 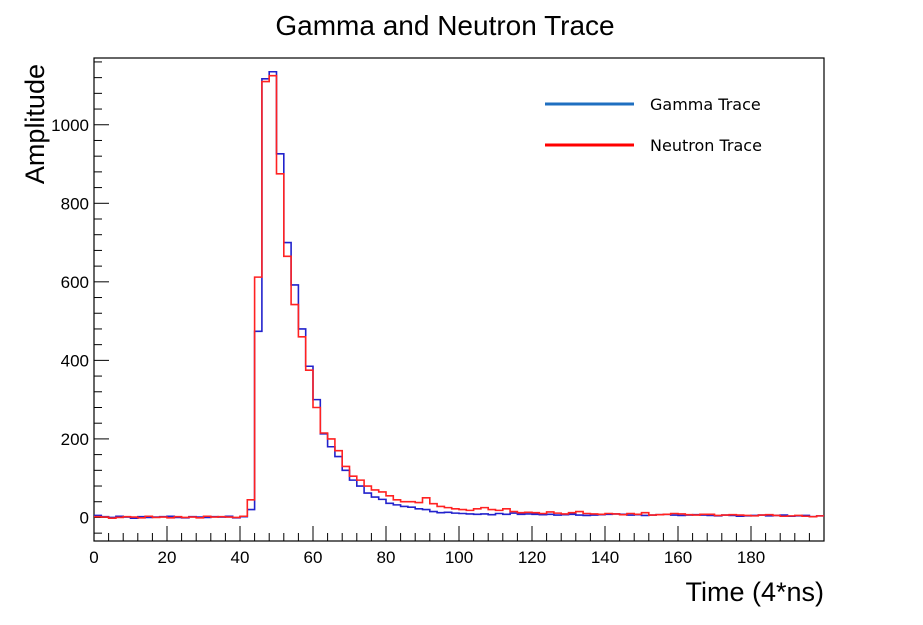 I want to click on legend: Gamma Trace Neutron Trace, so click(x=653, y=125).